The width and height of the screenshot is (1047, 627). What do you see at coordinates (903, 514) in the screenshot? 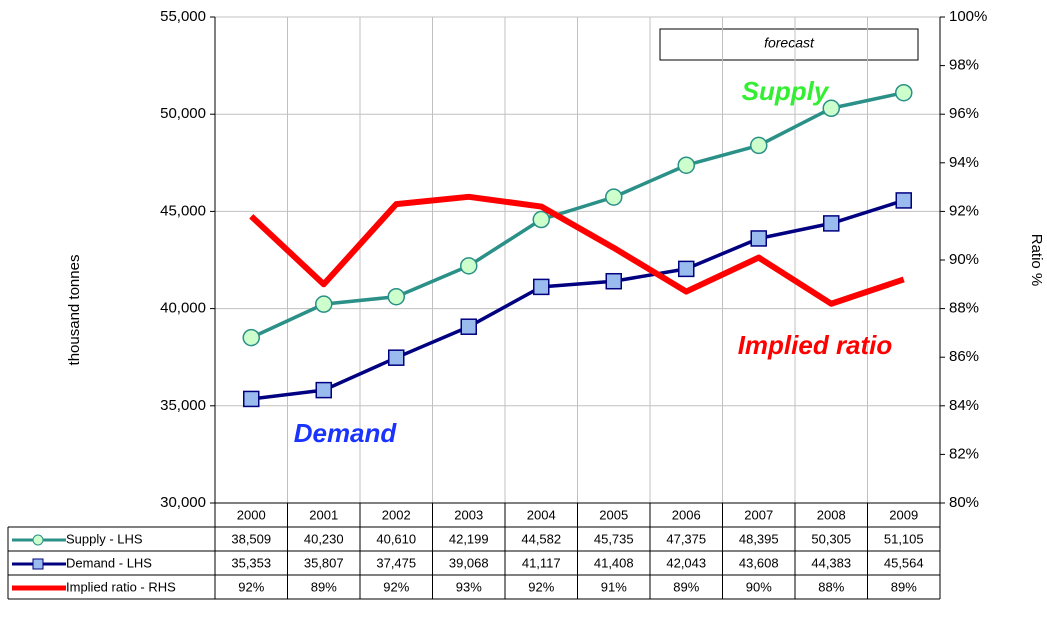
I see `x-tick-label: 2009` at bounding box center [903, 514].